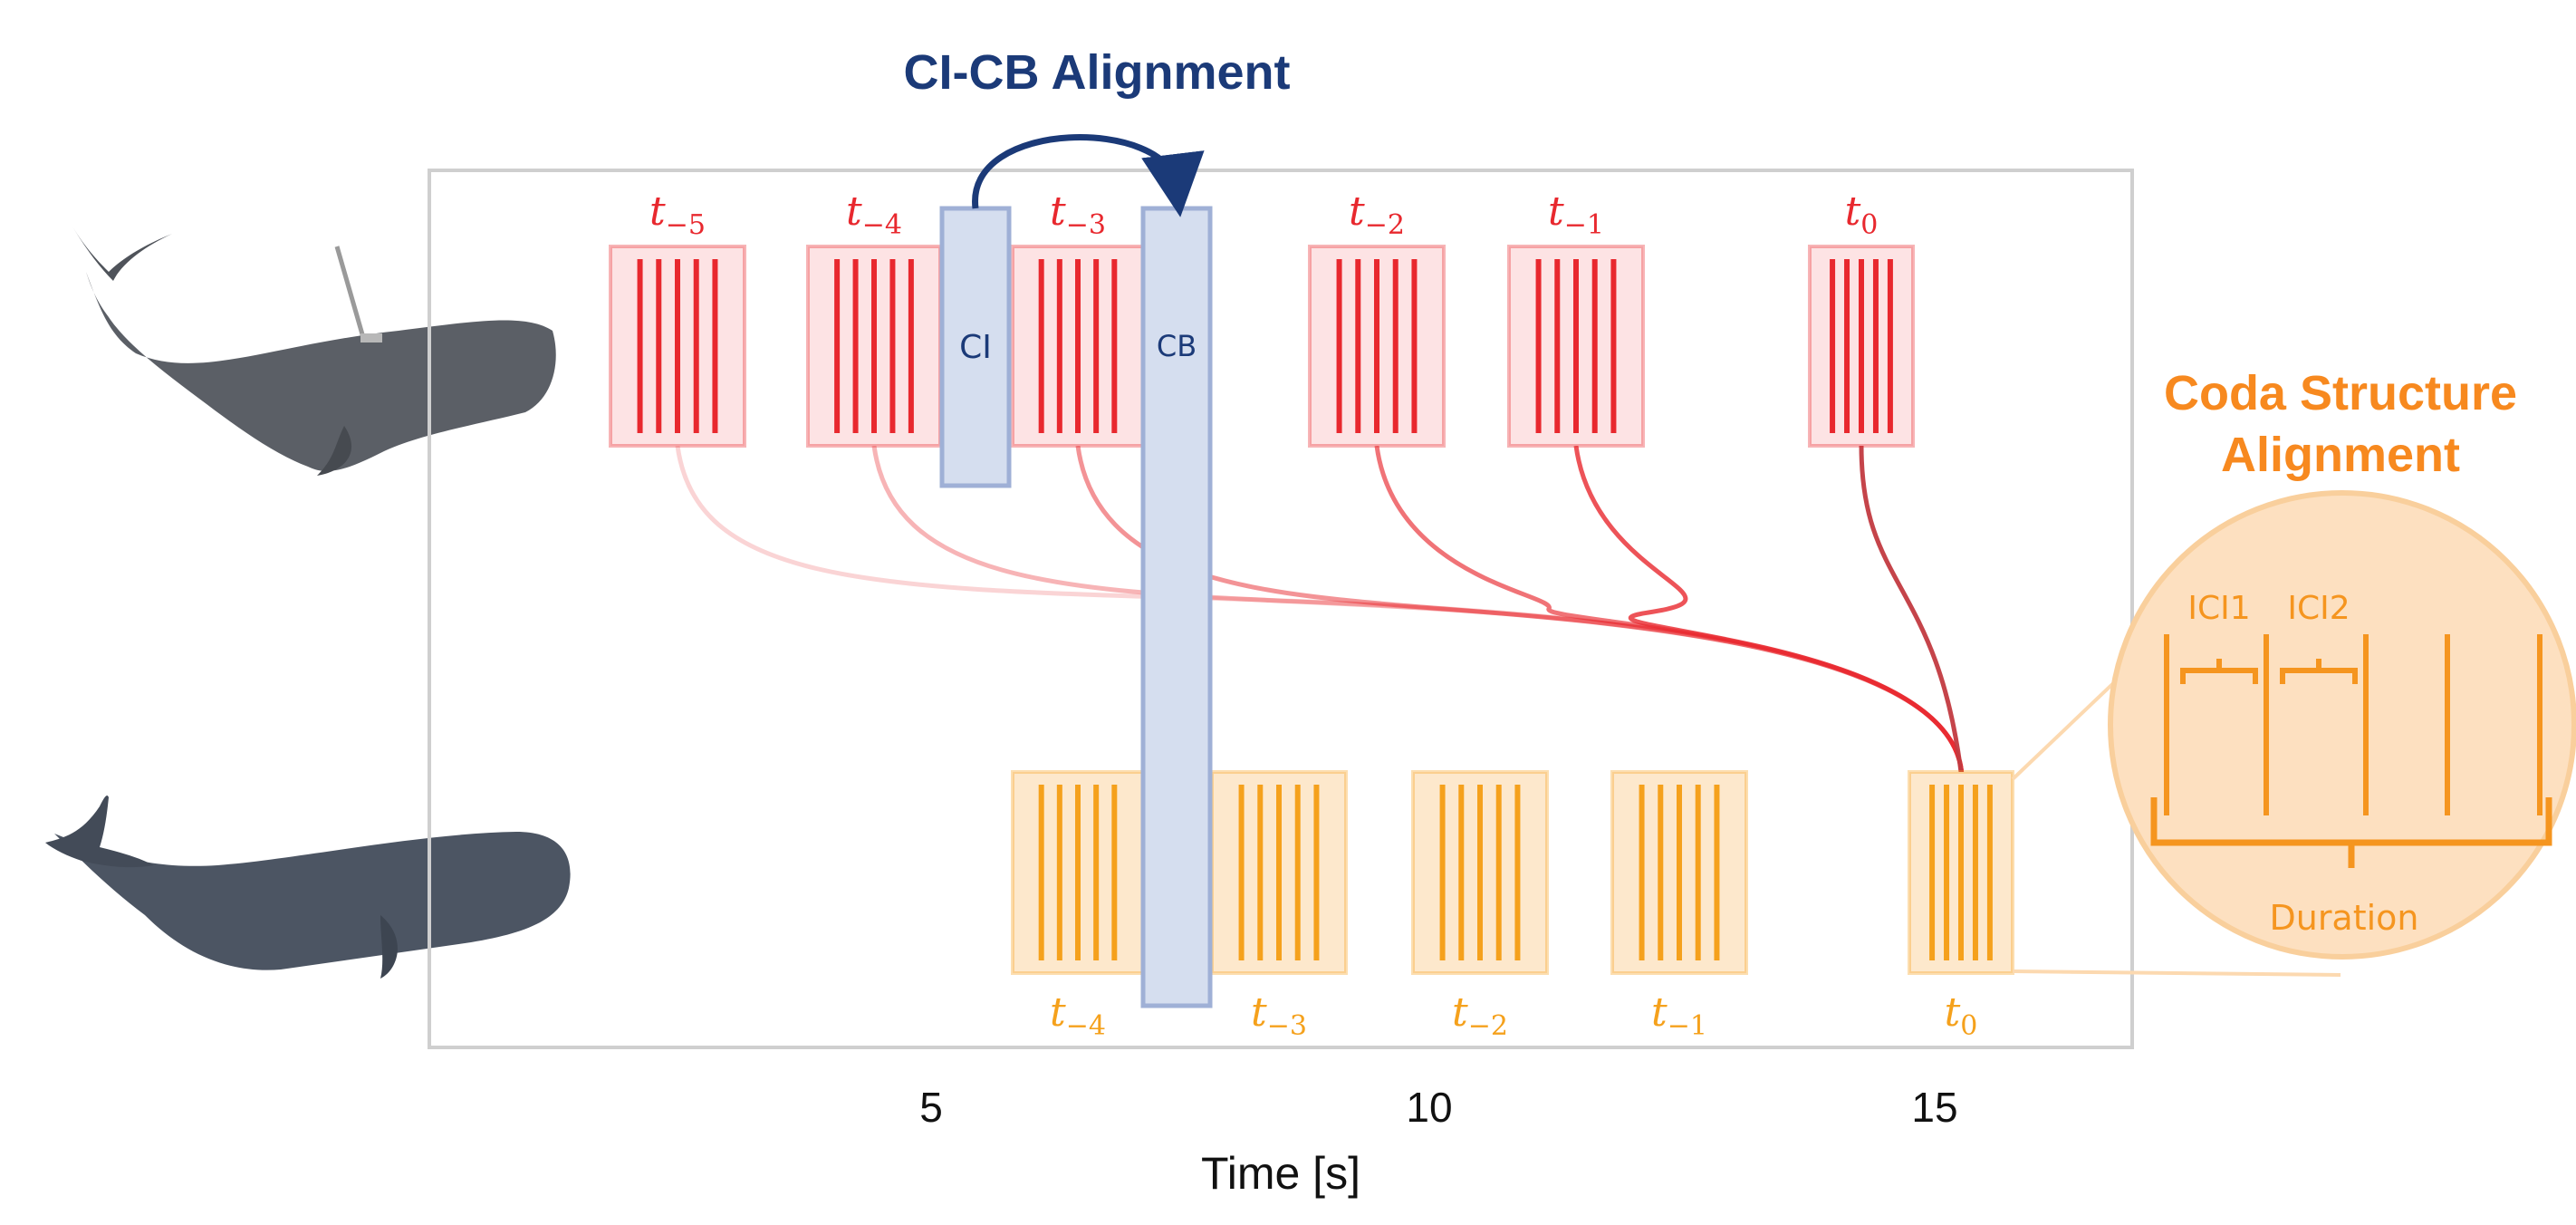 The image size is (2576, 1225). Describe the element at coordinates (1377, 318) in the screenshot. I see `top-coda-3: t−2` at that location.